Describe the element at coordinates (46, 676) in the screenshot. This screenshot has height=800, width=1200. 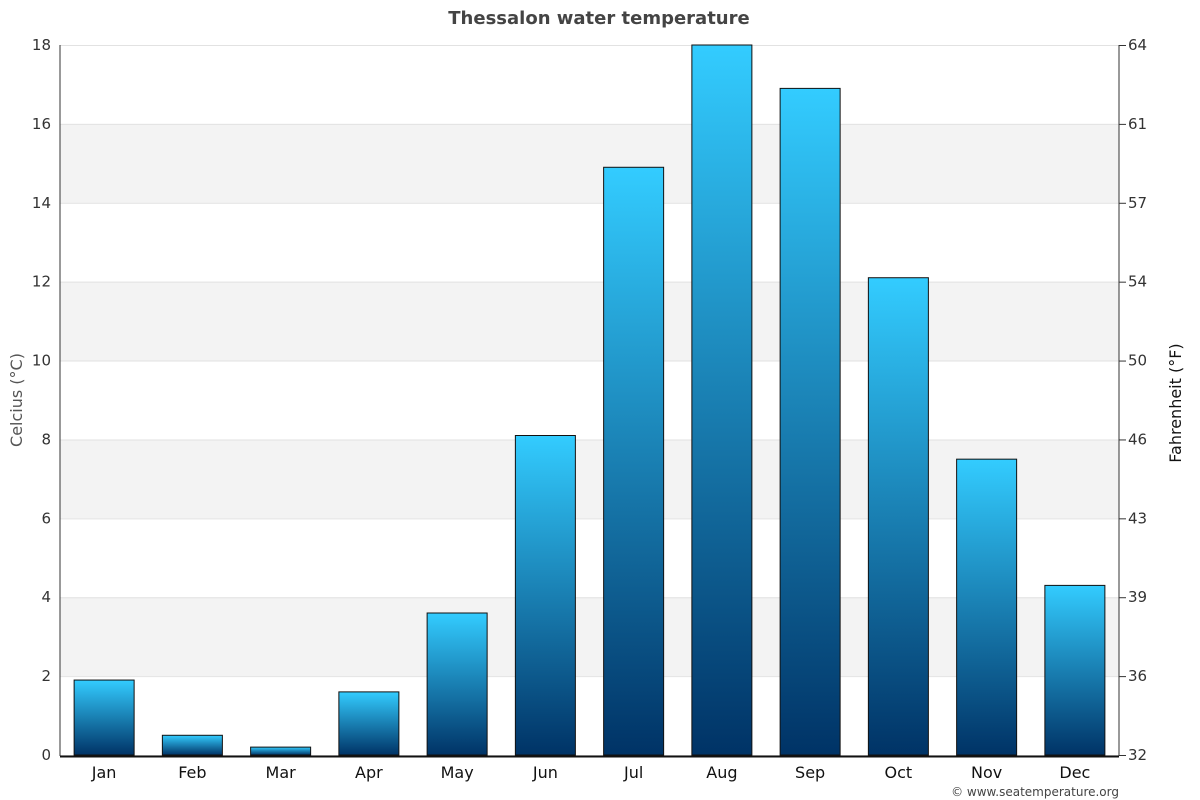
I see `y-tick-label-left: 2` at that location.